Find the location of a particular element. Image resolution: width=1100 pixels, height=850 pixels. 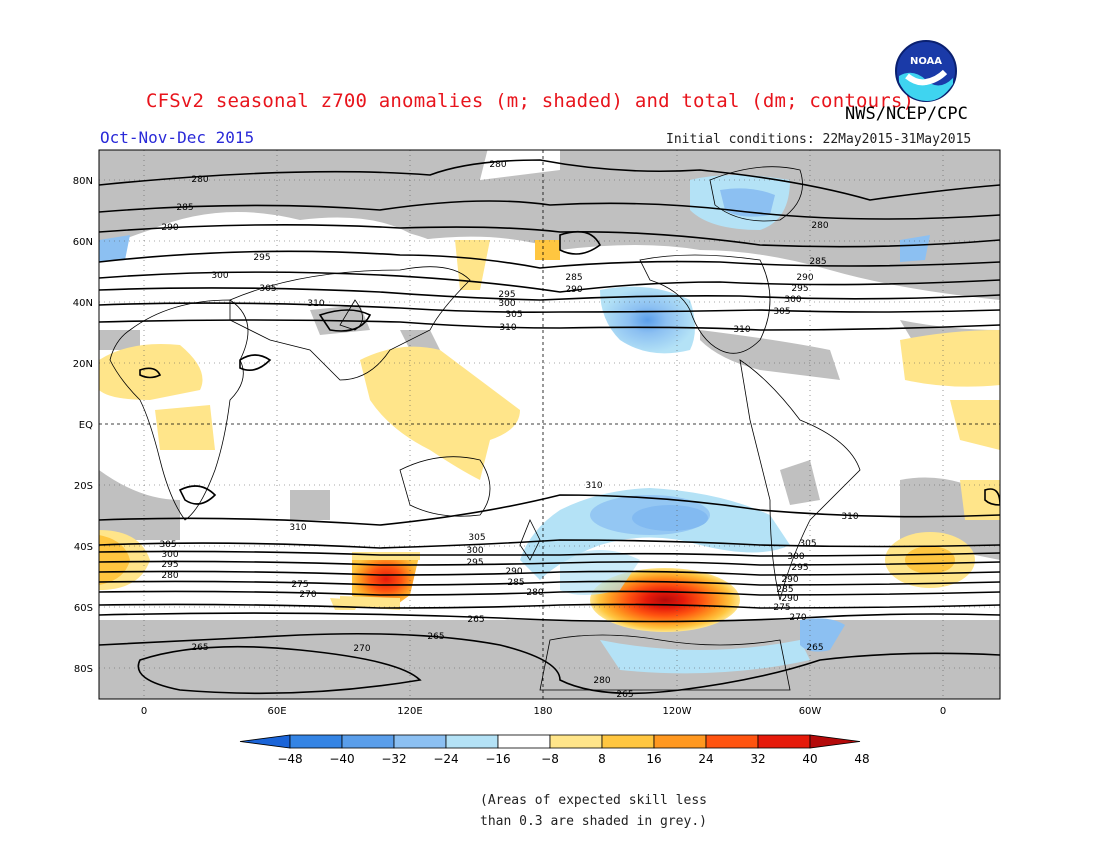

noaa-logo-text: NOAA is located at coordinates (926, 61).